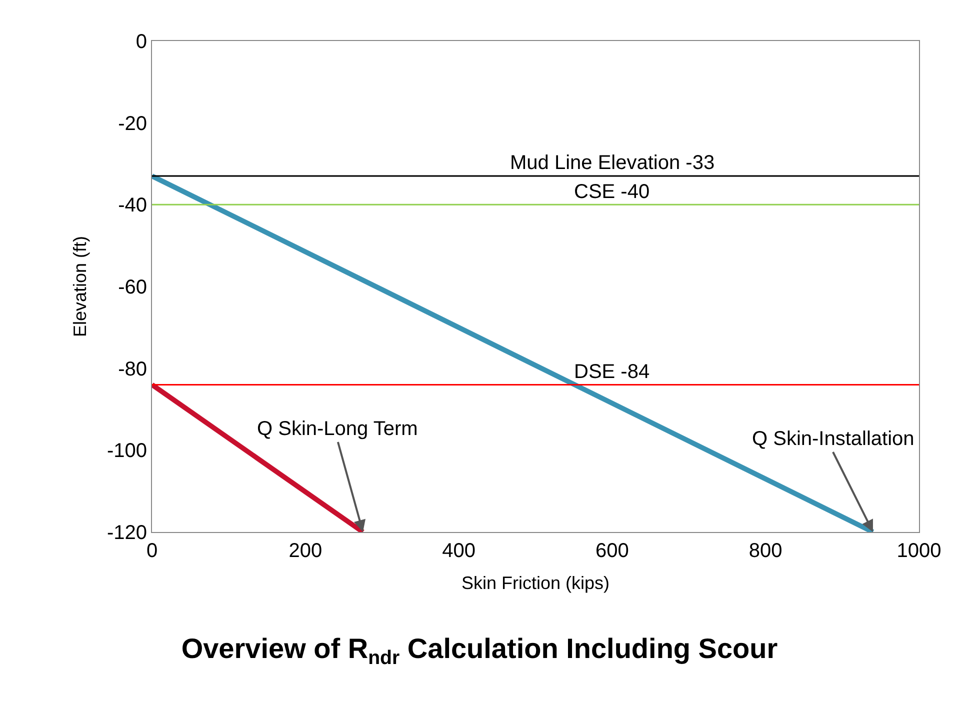 The height and width of the screenshot is (723, 959). I want to click on x-tick-label: 800, so click(765, 551).